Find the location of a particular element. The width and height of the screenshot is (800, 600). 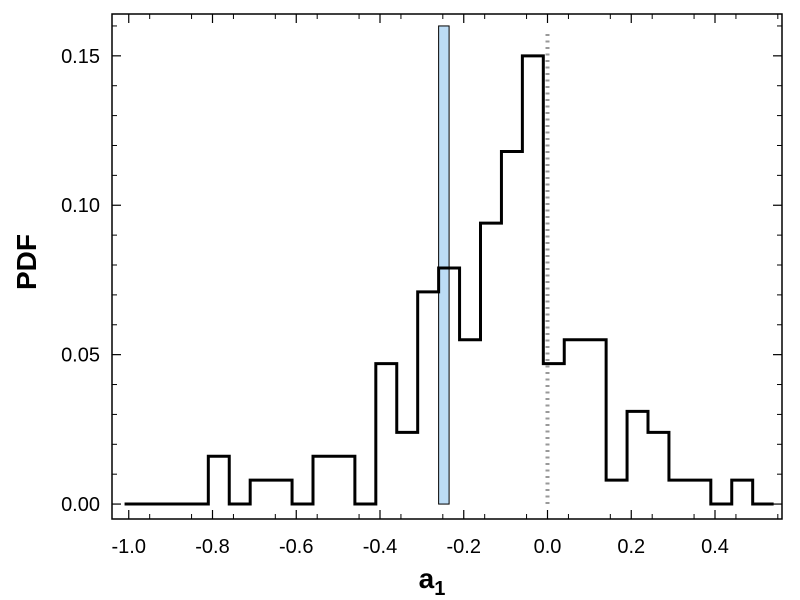

x-tick-label: -0.2 is located at coordinates (464, 547).